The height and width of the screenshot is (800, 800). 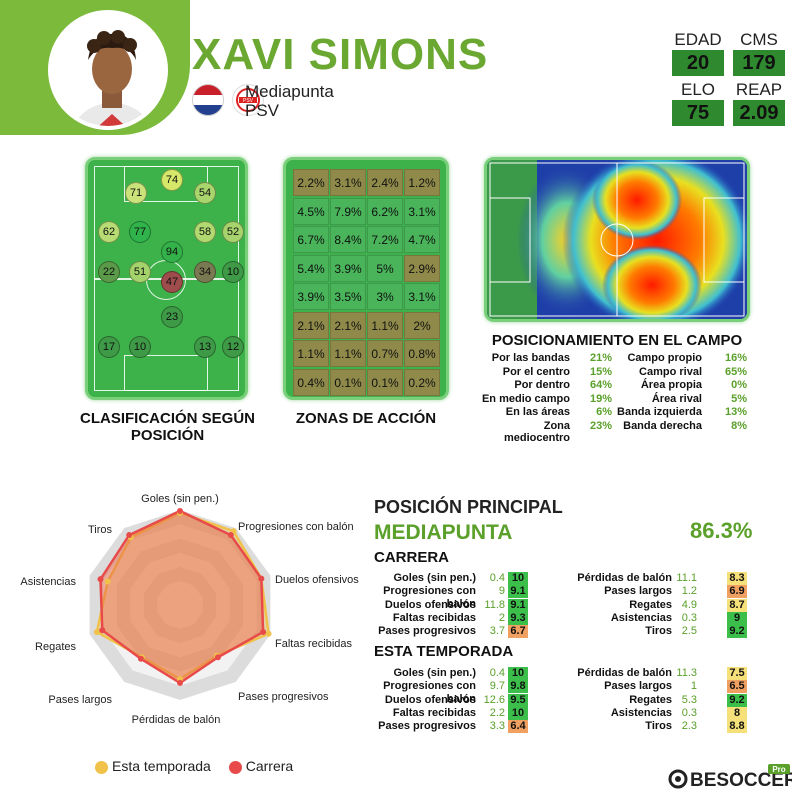 I want to click on stat-row-value: 9.7, so click(x=497, y=686).